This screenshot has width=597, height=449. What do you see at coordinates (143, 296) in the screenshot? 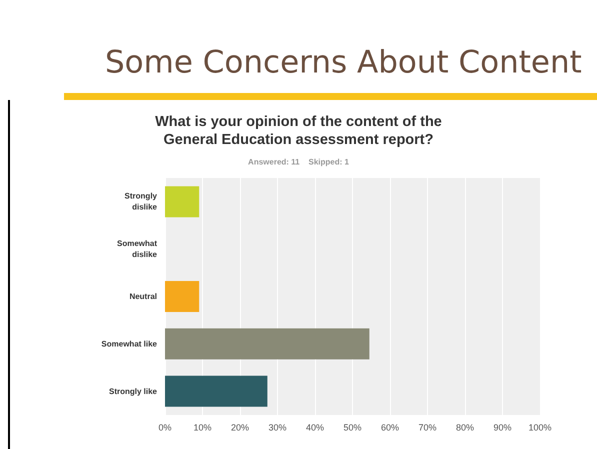
I see `y-tick-label: Neutral` at bounding box center [143, 296].